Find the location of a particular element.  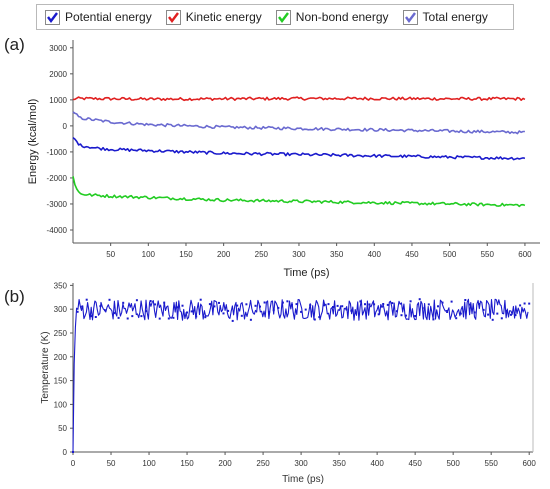

y-tick-label: 200 is located at coordinates (61, 357).